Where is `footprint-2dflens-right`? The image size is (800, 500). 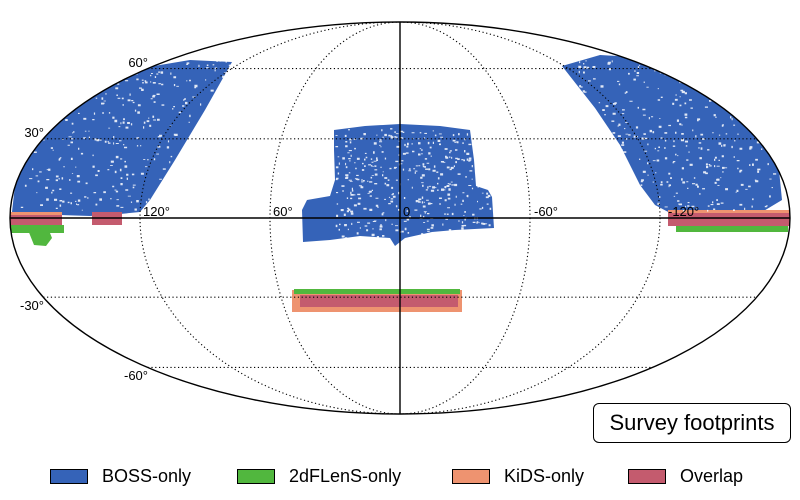 footprint-2dflens-right is located at coordinates (732, 229).